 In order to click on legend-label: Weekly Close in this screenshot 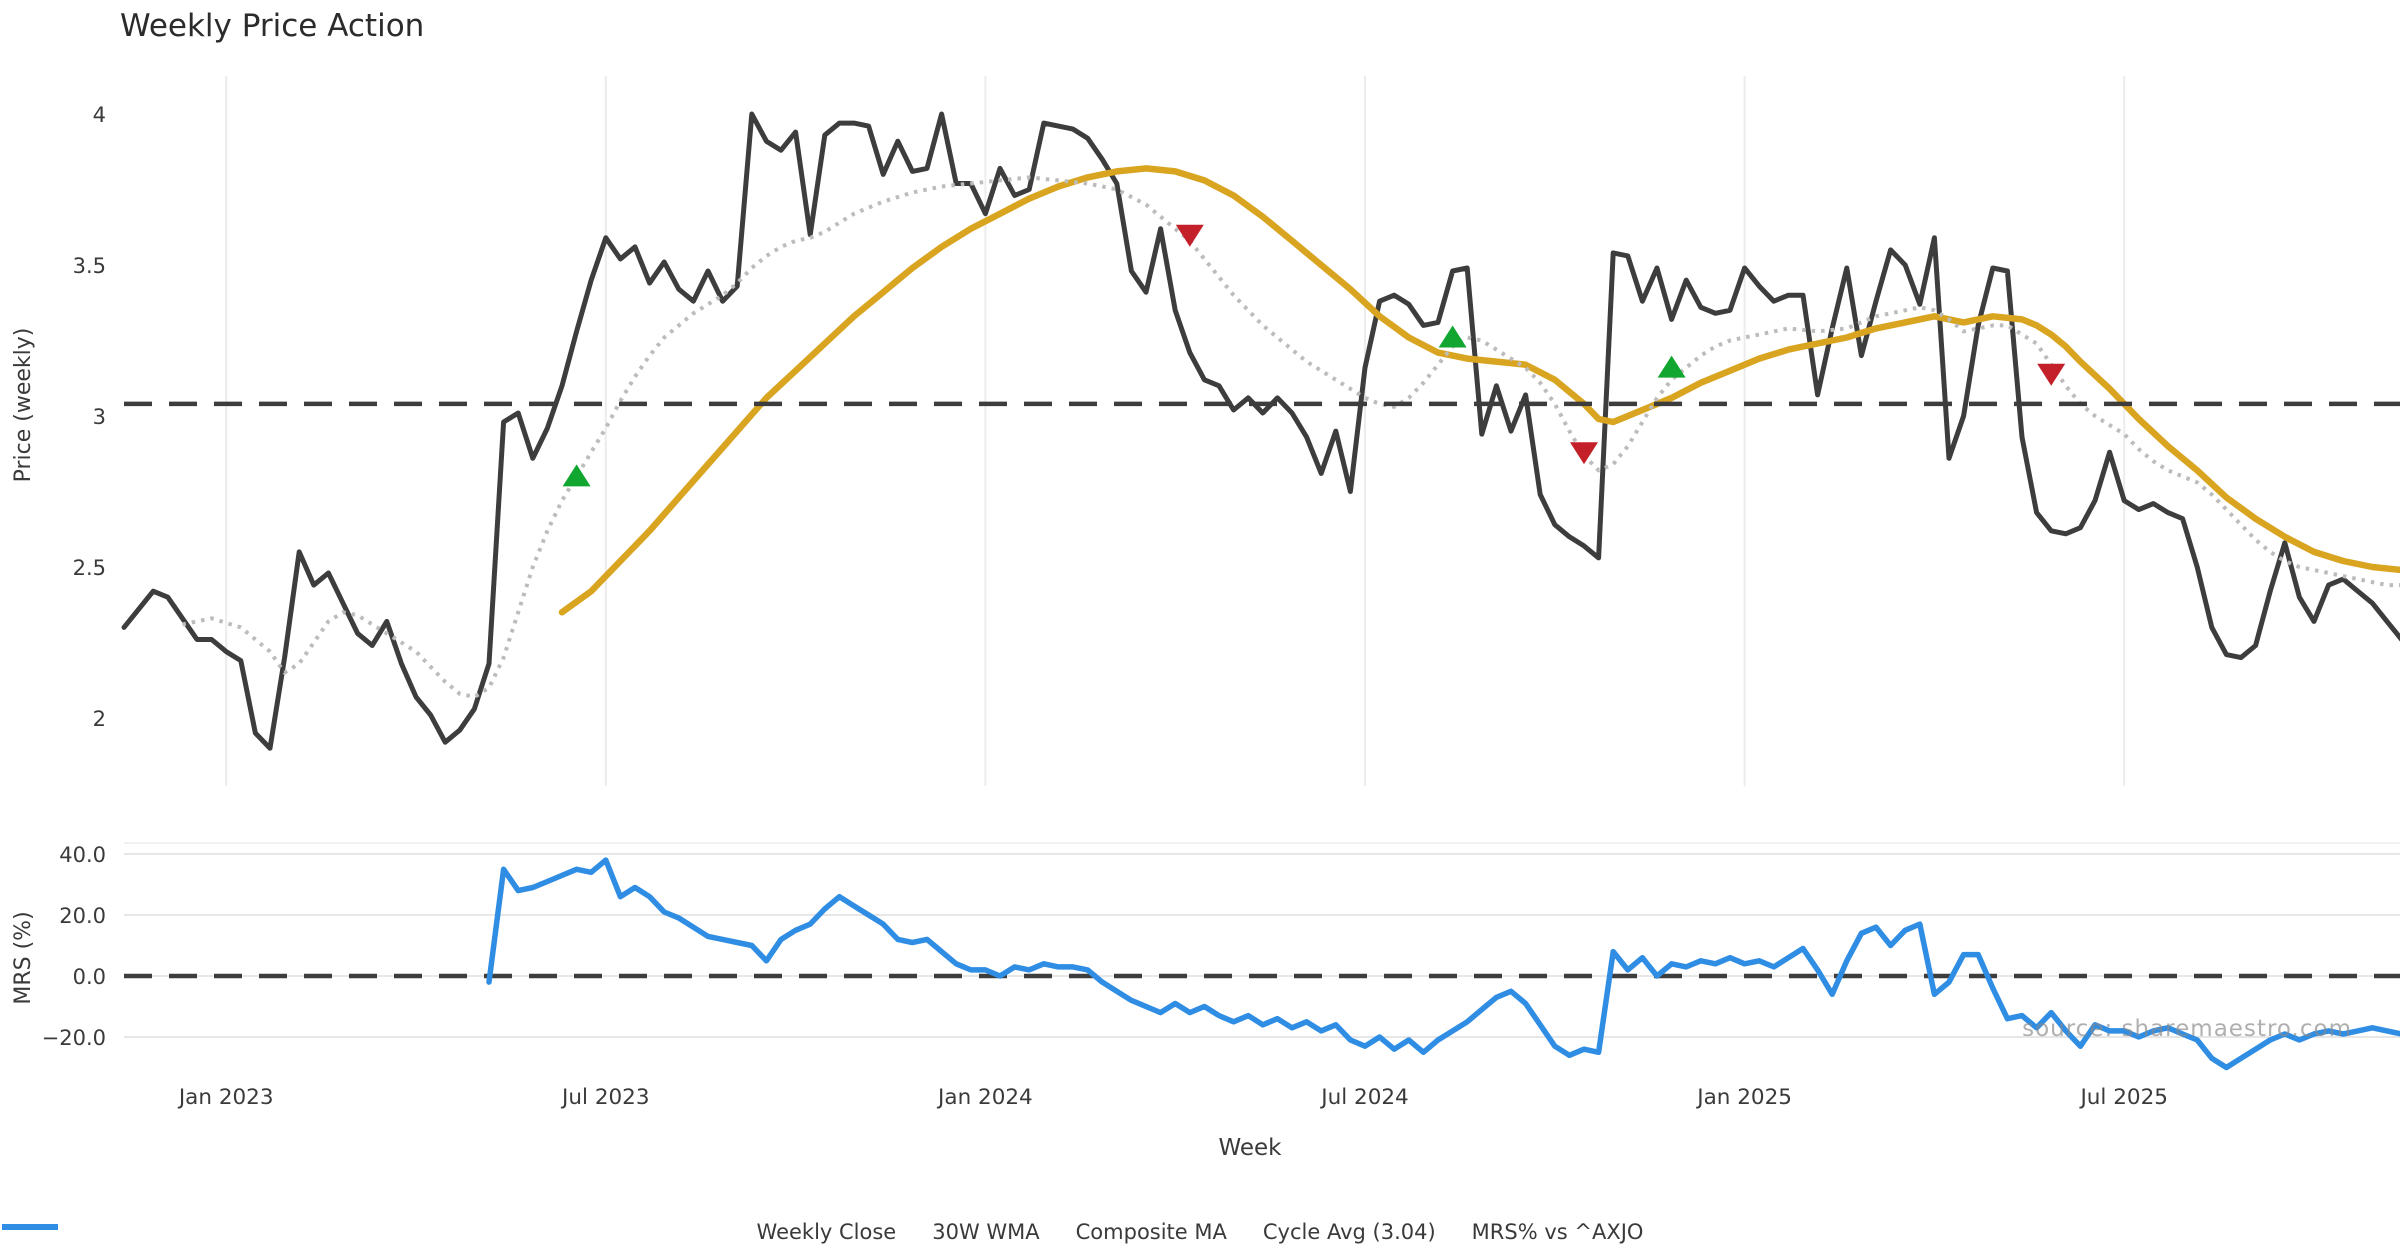, I will do `click(826, 1232)`.